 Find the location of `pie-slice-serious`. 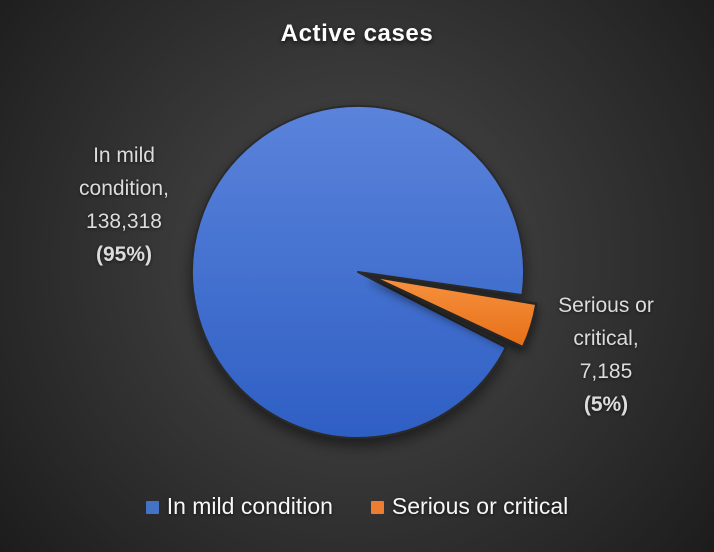

pie-slice-serious is located at coordinates (454, 311).